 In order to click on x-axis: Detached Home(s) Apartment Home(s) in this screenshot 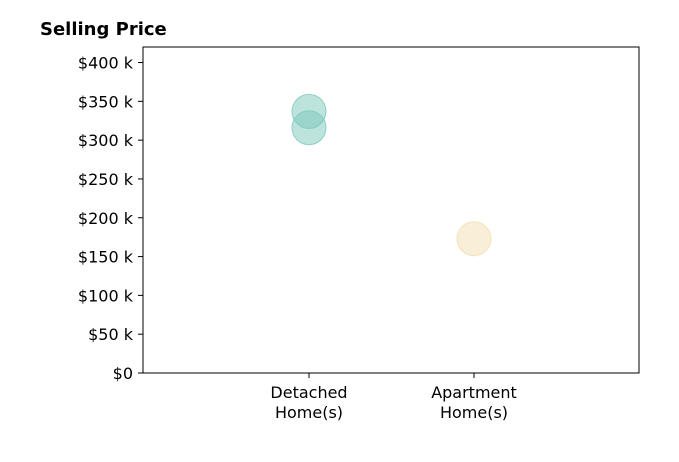, I will do `click(393, 397)`.